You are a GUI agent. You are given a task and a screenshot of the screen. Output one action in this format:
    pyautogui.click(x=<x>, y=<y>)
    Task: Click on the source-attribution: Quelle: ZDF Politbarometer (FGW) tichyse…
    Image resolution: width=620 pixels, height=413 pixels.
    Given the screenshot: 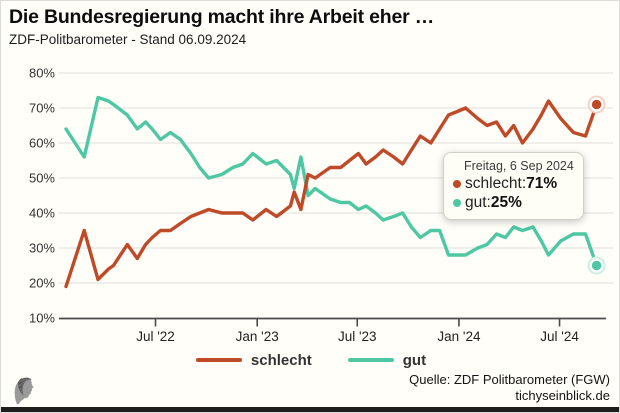 What is the action you would take?
    pyautogui.click(x=509, y=388)
    